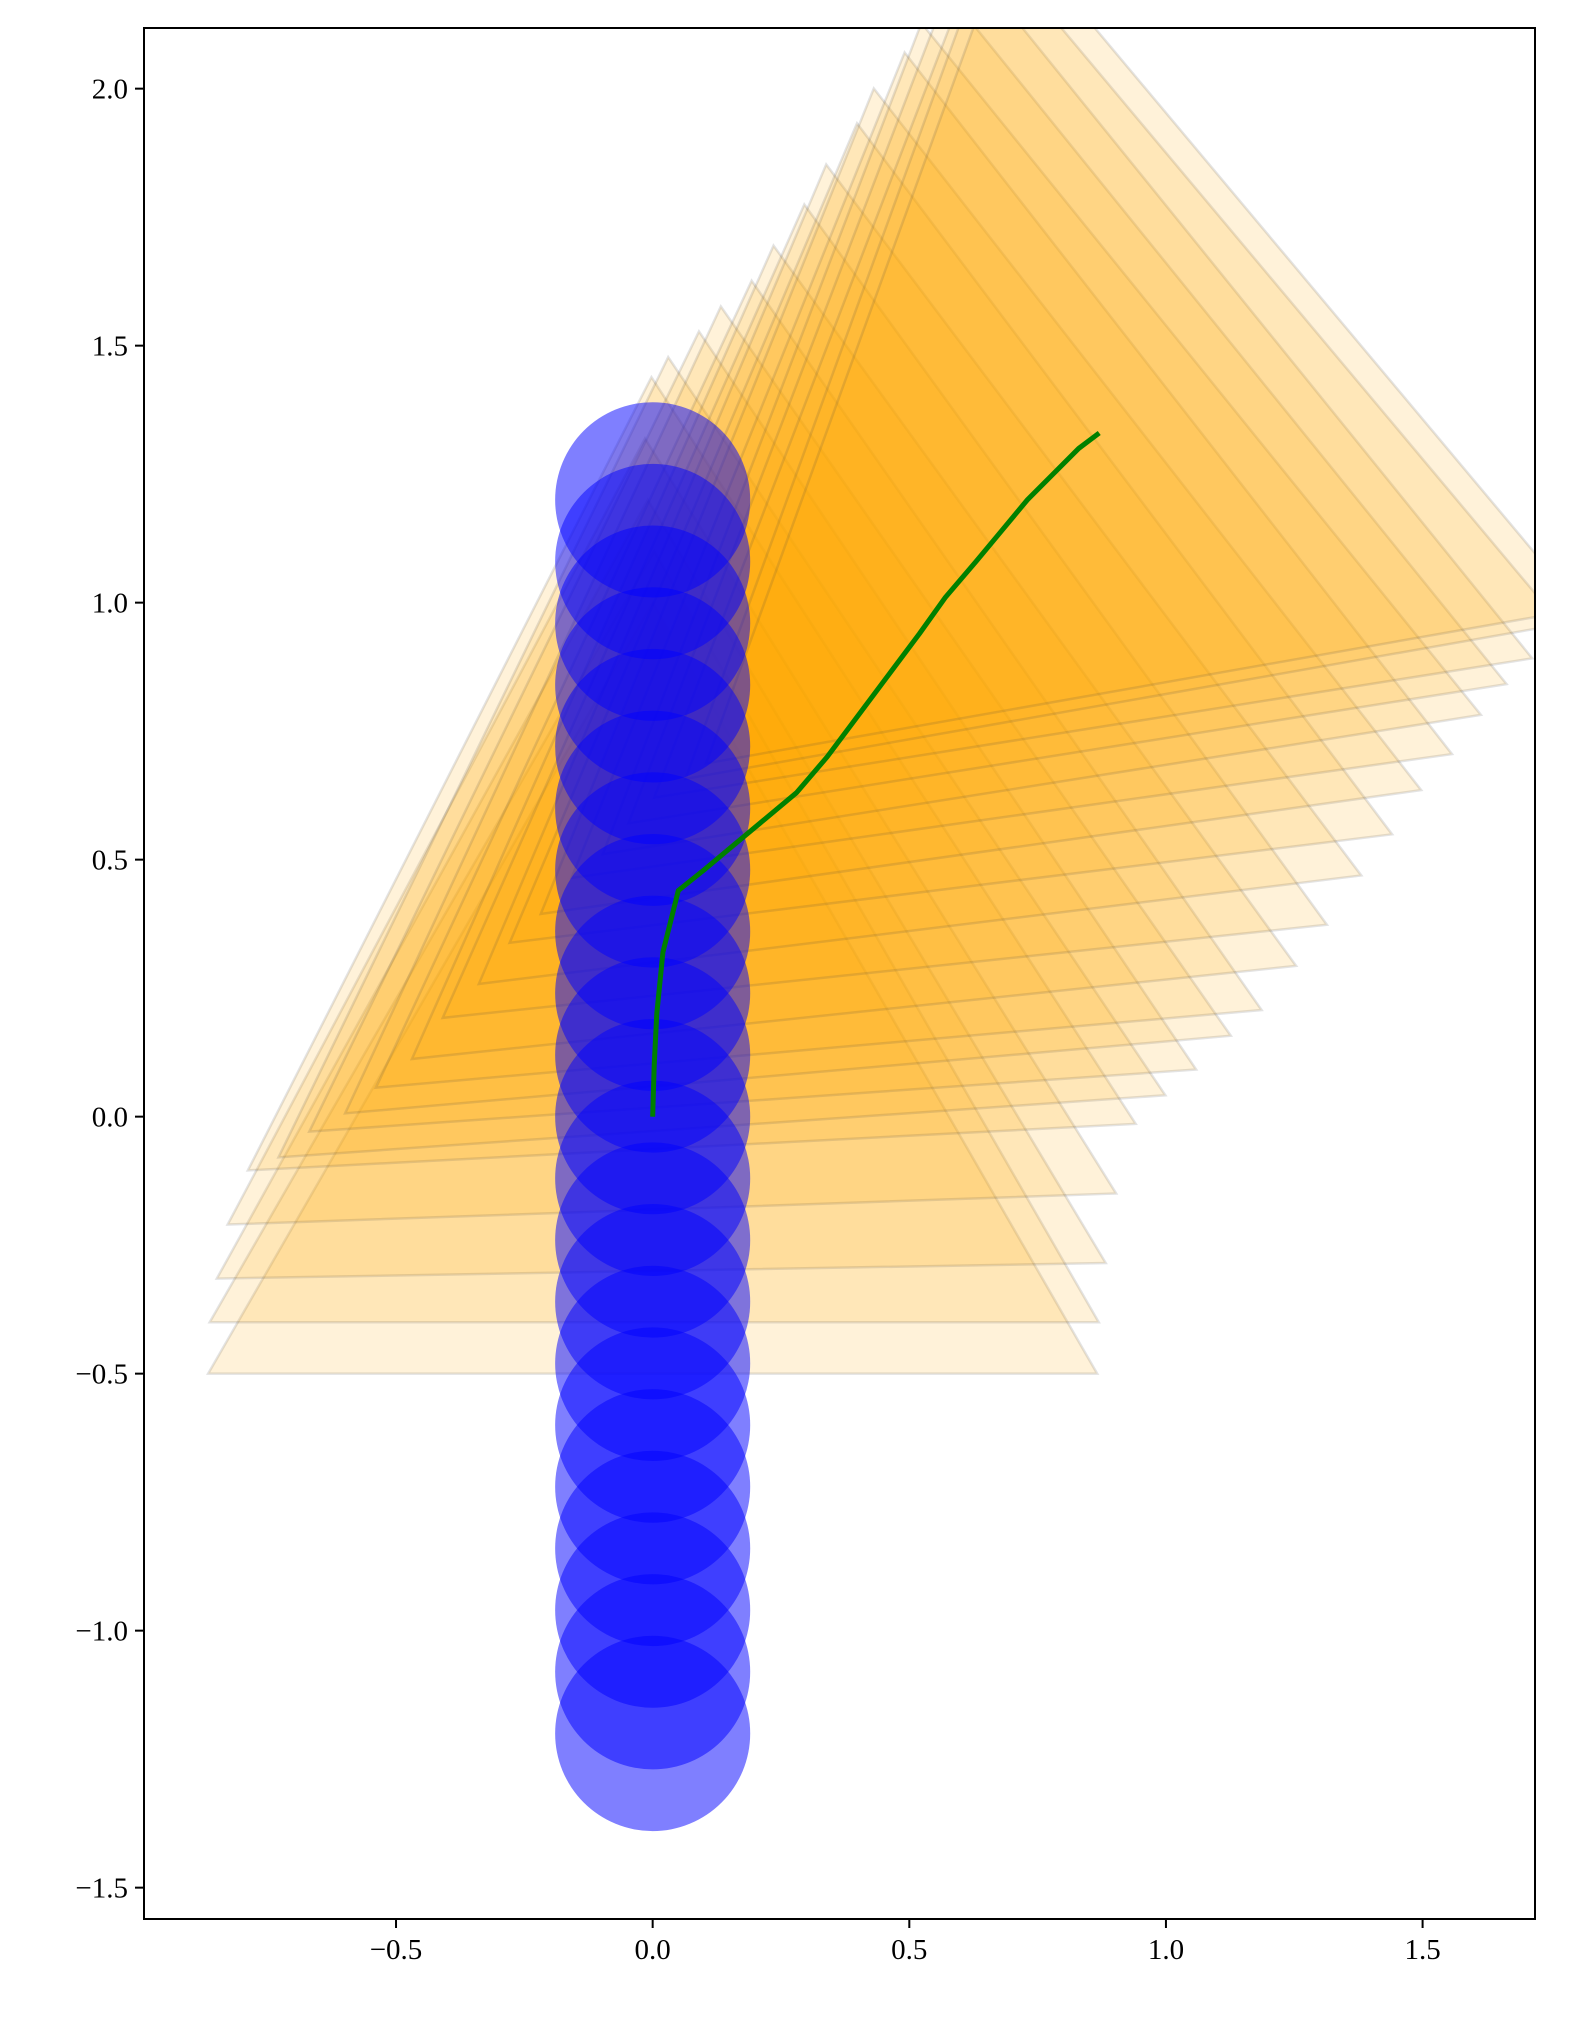 The height and width of the screenshot is (2030, 1570). Describe the element at coordinates (101, 1889) in the screenshot. I see `y-tick-label: −1.5` at that location.